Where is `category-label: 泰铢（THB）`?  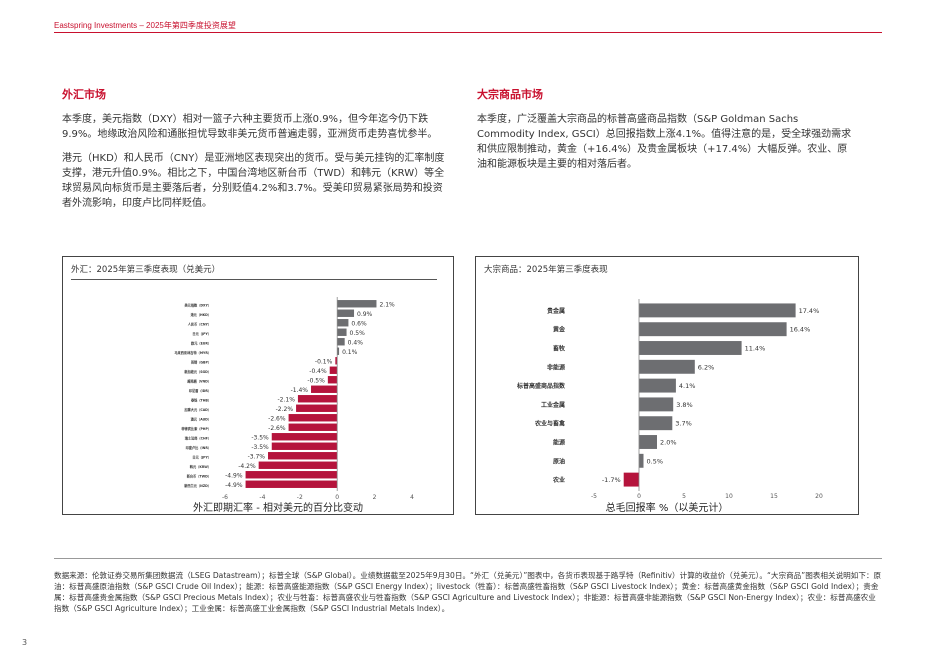
category-label: 泰铢（THB） is located at coordinates (200, 399).